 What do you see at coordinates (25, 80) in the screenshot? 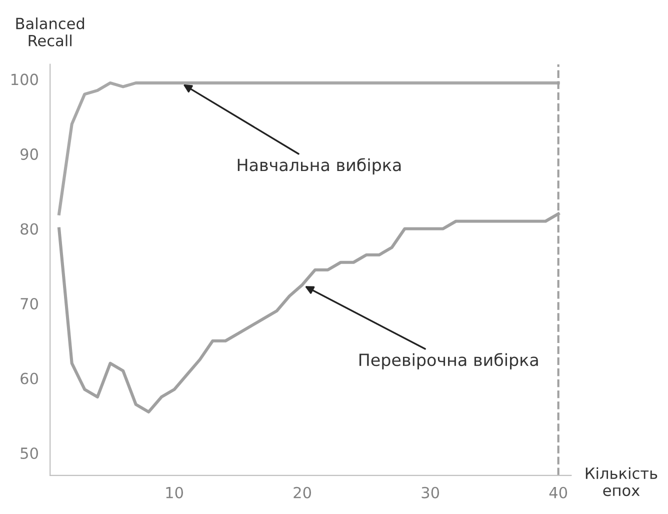
I see `y-tick-label: 100` at bounding box center [25, 80].